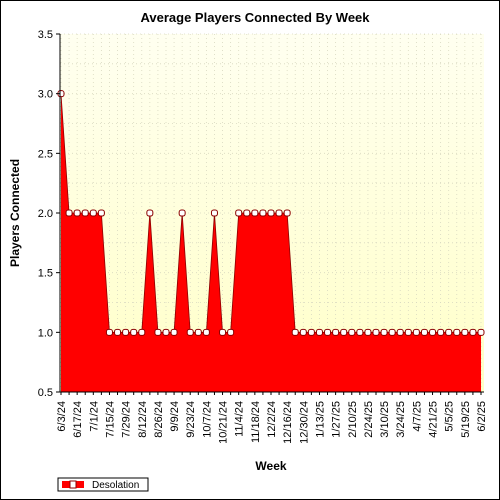 This screenshot has height=500, width=500. What do you see at coordinates (320, 419) in the screenshot?
I see `x-tick-label: 1/13/25` at bounding box center [320, 419].